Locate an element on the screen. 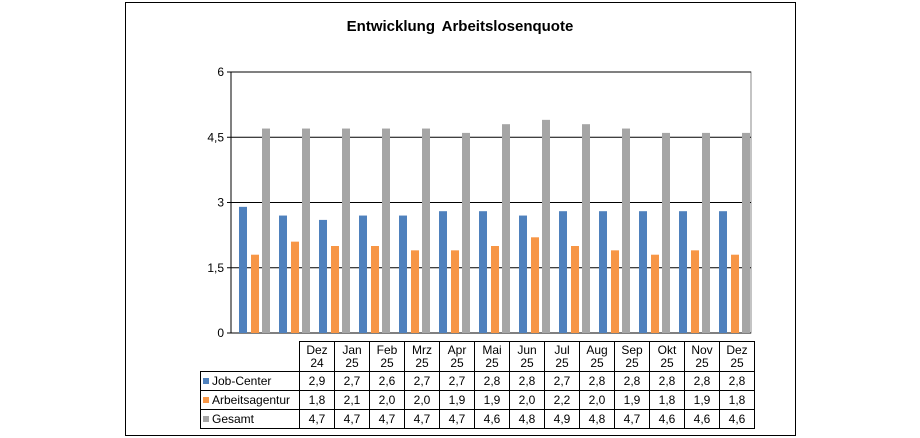 Image resolution: width=920 pixels, height=438 pixels. legend-entry: Job-Center is located at coordinates (250, 381).